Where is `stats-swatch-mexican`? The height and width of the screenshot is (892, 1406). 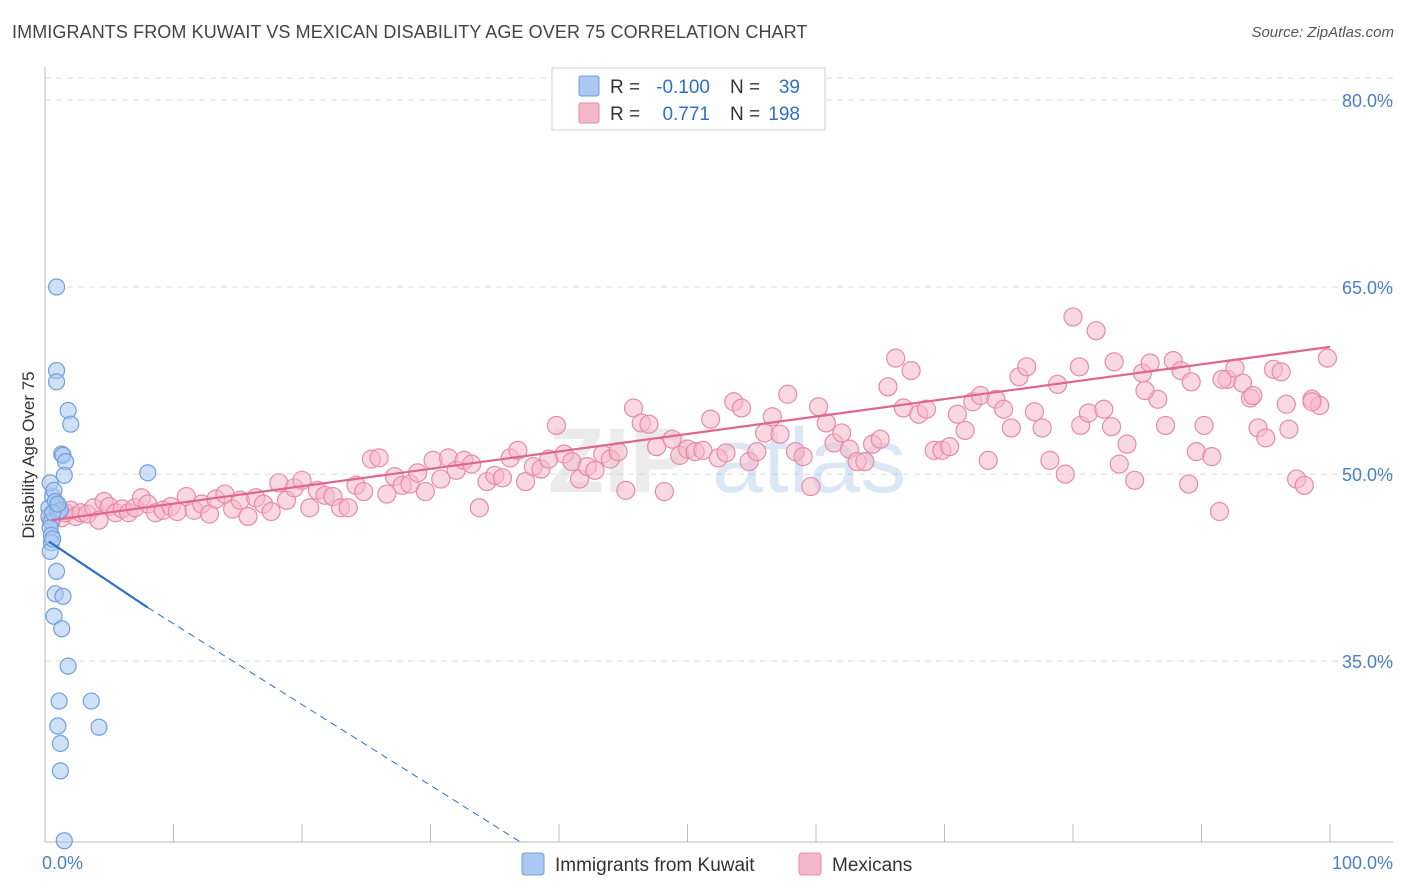 stats-swatch-mexican is located at coordinates (589, 113).